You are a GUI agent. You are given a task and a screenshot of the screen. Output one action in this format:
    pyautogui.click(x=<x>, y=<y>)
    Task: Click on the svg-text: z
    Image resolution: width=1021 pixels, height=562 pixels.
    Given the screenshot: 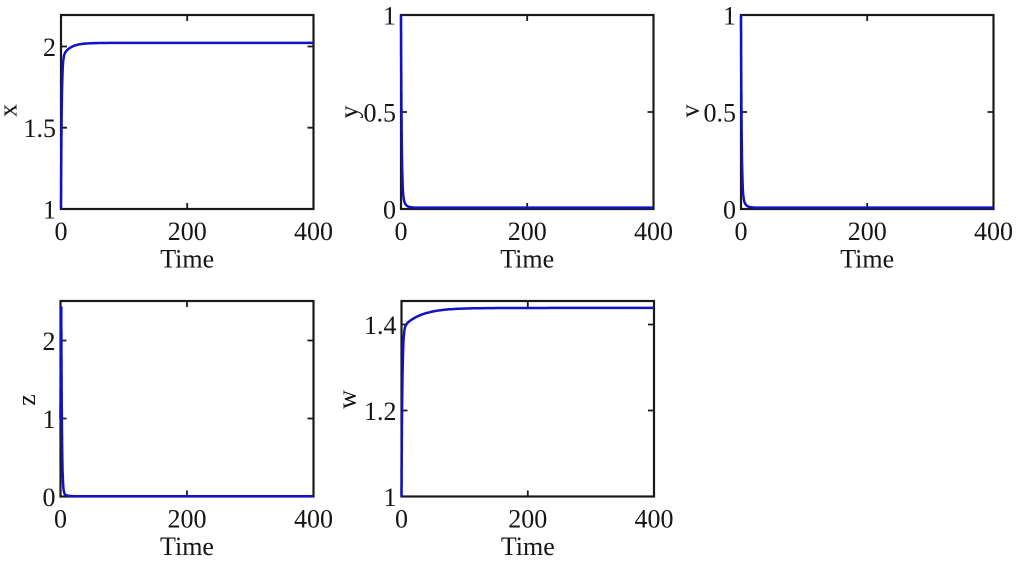 What is the action you would take?
    pyautogui.click(x=26, y=400)
    